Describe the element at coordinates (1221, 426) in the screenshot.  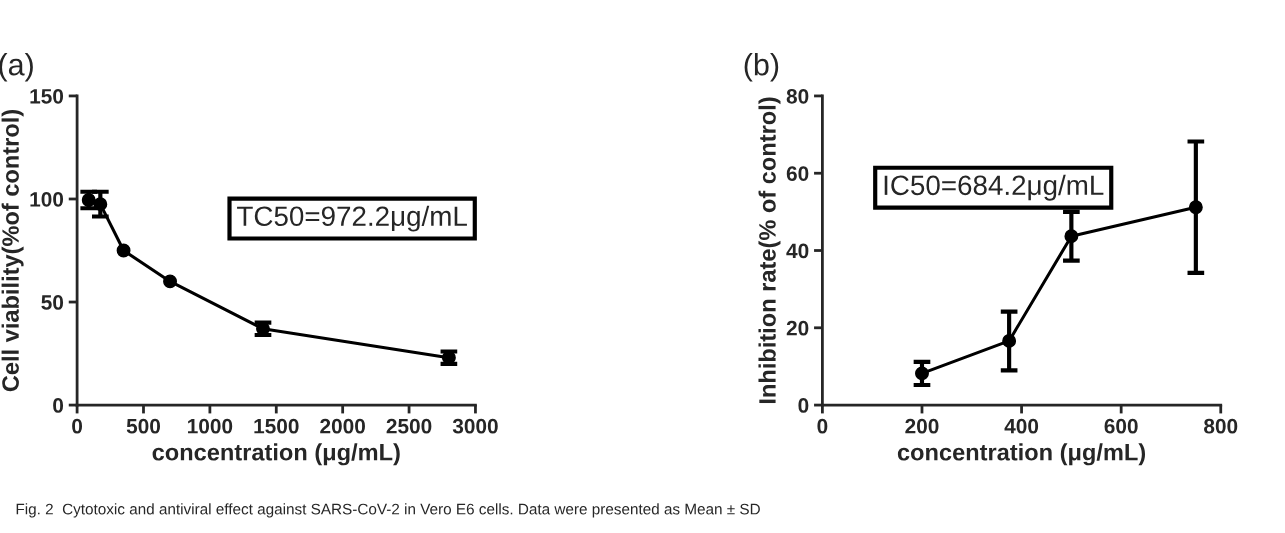
I see `x-tick-label: 800` at that location.